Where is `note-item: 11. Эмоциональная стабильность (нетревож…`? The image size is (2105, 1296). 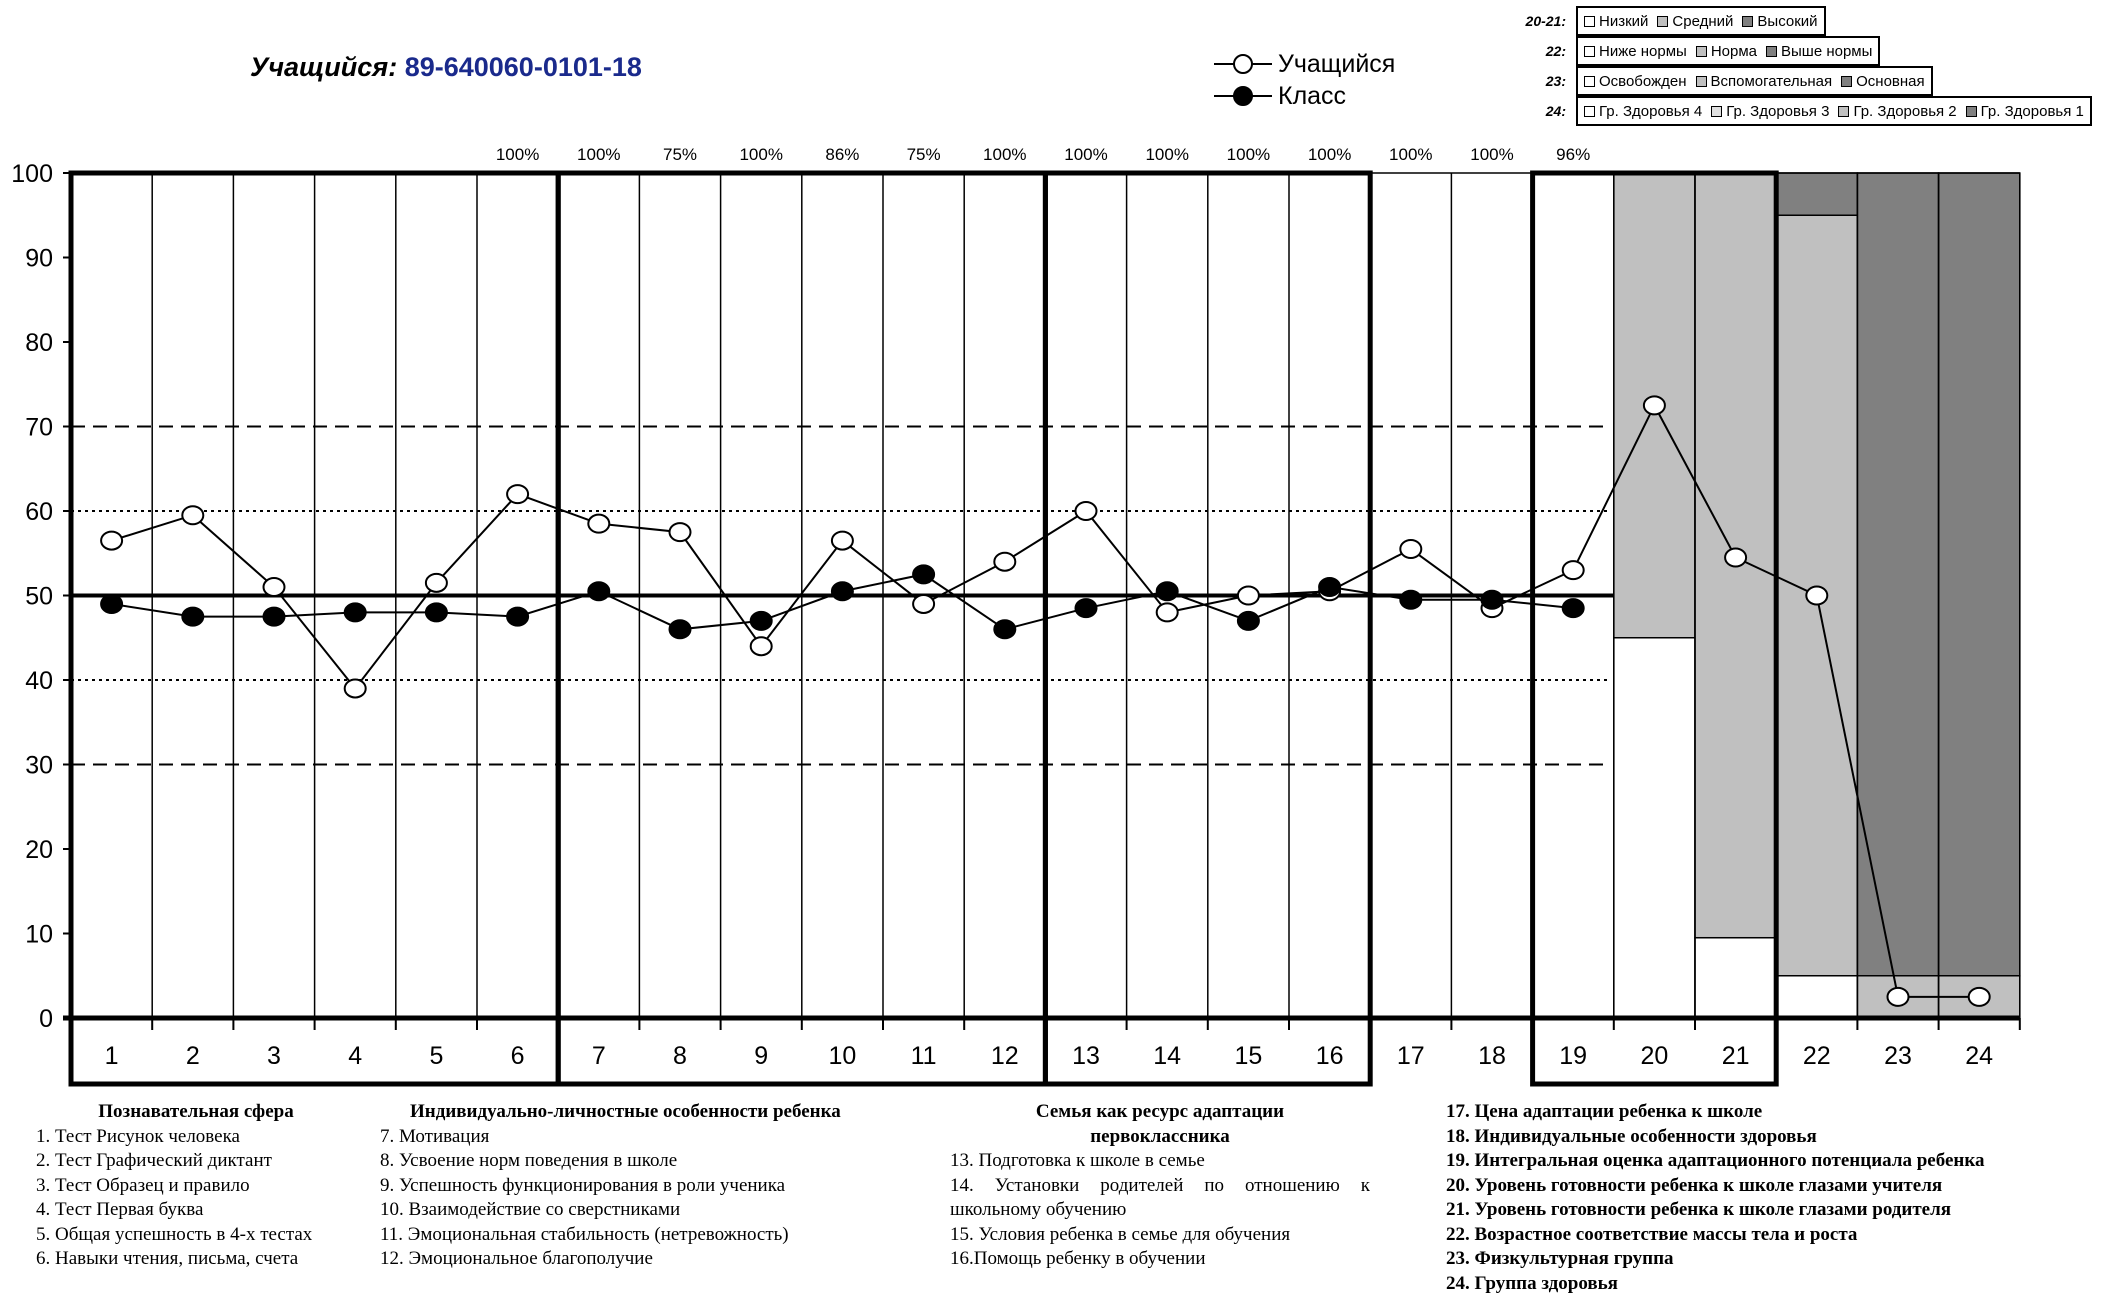
note-item: 11. Эмоциональная стабильность (нетревож… is located at coordinates (660, 1235).